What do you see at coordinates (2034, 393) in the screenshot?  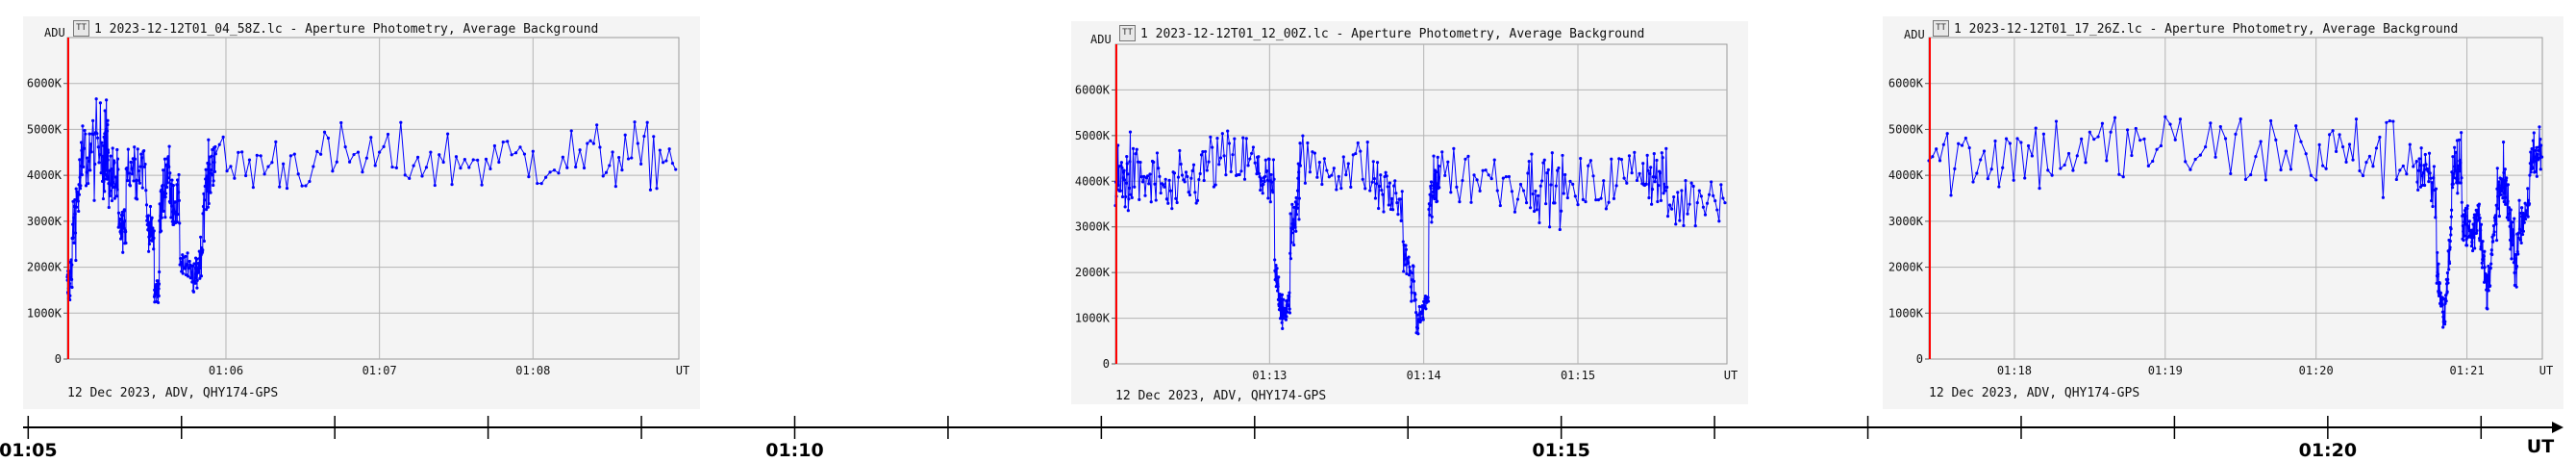 I see `panel-footer: 12 Dec 2023, ADV, QHY174-GPS` at bounding box center [2034, 393].